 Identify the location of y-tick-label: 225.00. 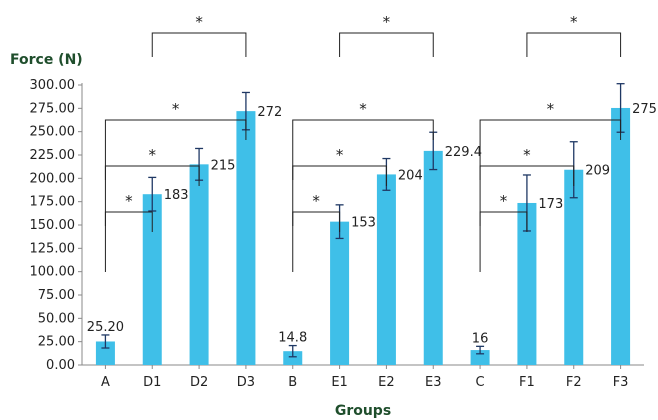
(53, 155).